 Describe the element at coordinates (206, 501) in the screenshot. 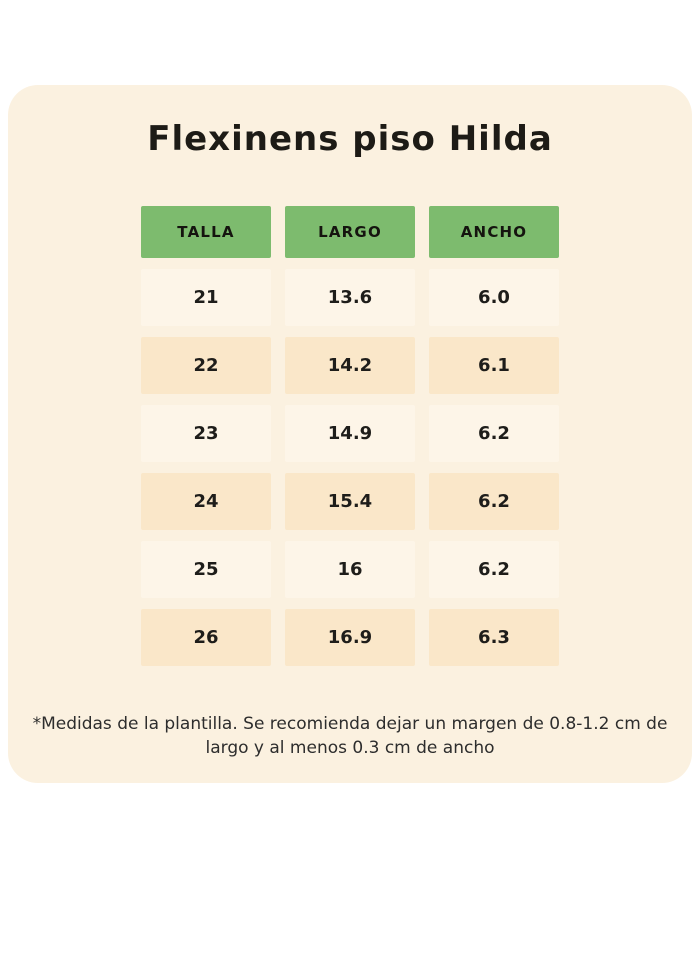

I see `table-cell-talla: 24` at that location.